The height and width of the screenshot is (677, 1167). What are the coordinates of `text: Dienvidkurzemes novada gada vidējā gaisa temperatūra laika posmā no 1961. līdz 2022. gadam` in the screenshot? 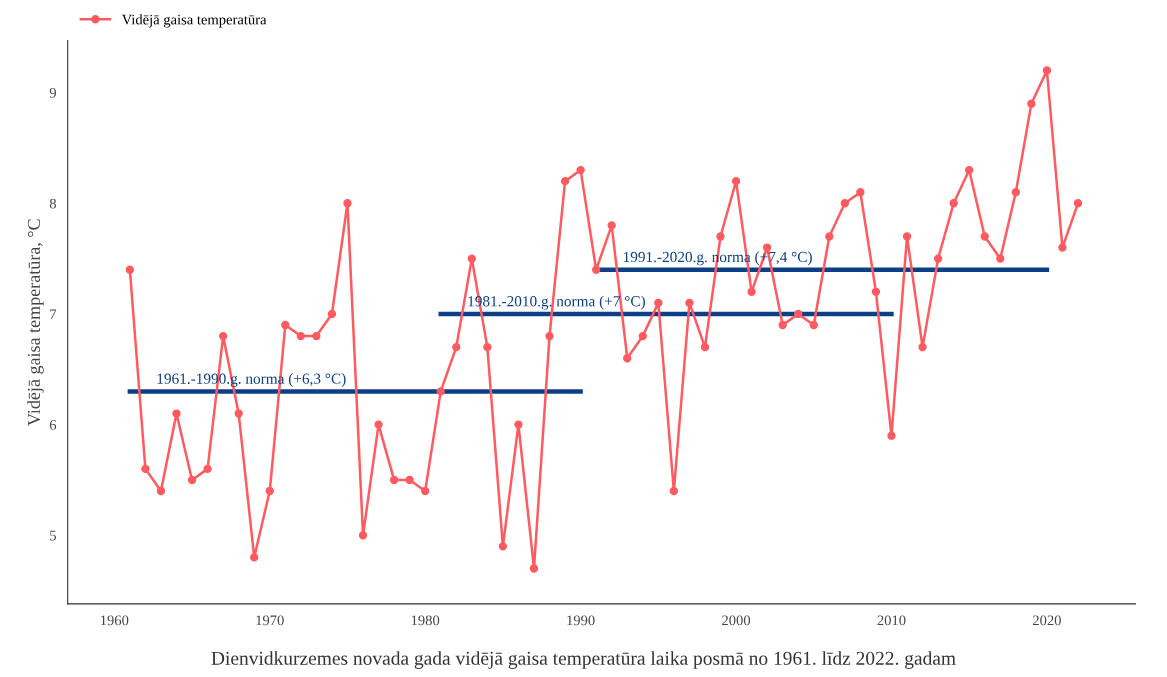 It's located at (583, 660).